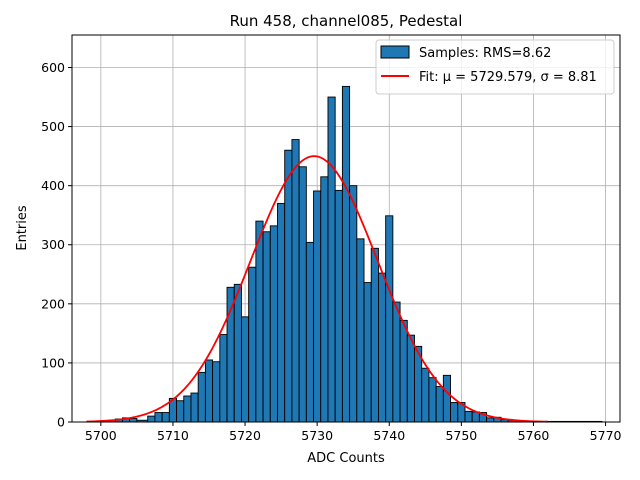 Image resolution: width=640 pixels, height=480 pixels. What do you see at coordinates (53, 126) in the screenshot?
I see `y-tick-label: 500` at bounding box center [53, 126].